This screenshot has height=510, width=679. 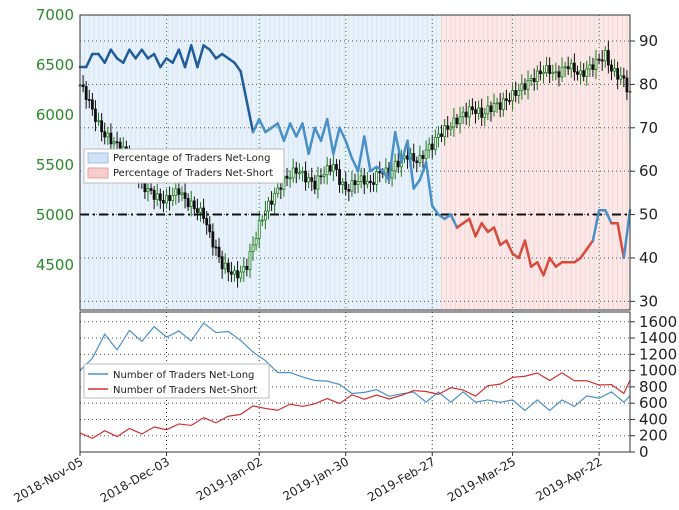 I want to click on date-tick-label: 2018-Nov-05, so click(x=48, y=479).